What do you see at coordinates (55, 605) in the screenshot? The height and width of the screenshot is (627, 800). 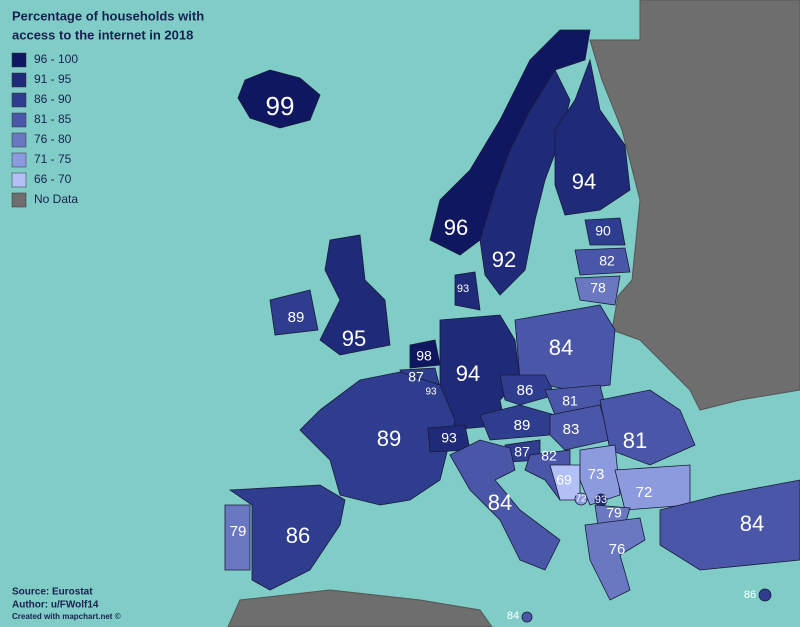 I see `author: Author: u/FWolf14` at bounding box center [55, 605].